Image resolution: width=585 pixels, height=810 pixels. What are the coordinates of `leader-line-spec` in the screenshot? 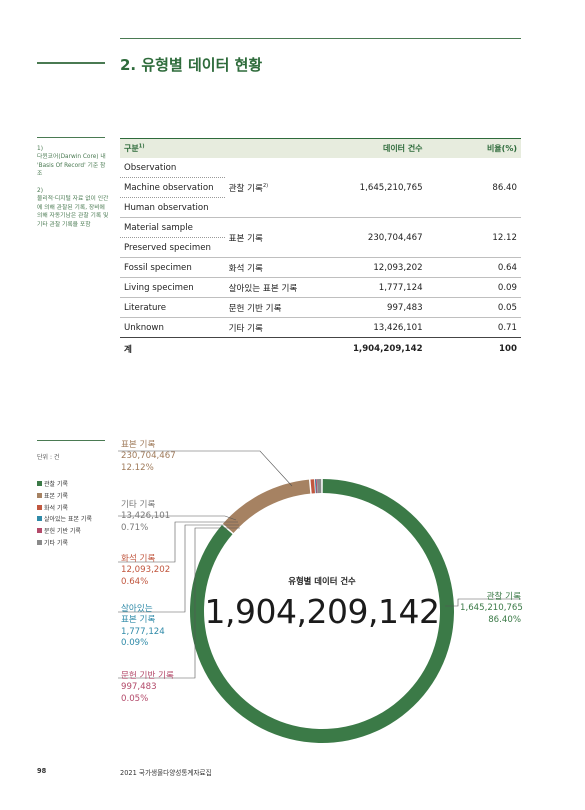 It's located at (205, 468).